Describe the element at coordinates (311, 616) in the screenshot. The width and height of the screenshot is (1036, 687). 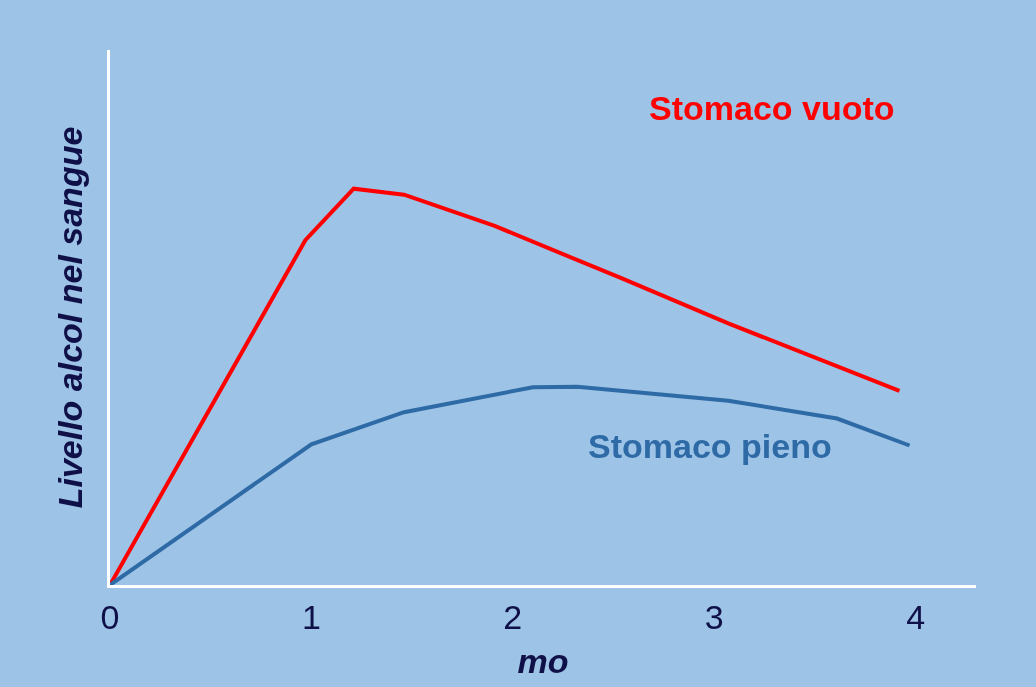
I see `x-tick-label: 1` at that location.